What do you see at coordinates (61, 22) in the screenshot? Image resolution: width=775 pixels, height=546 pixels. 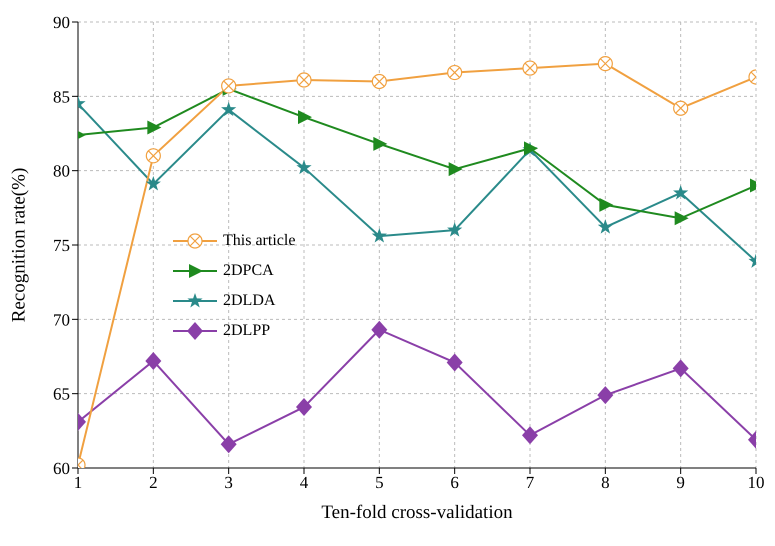 I see `y-tick-label: 90` at bounding box center [61, 22].